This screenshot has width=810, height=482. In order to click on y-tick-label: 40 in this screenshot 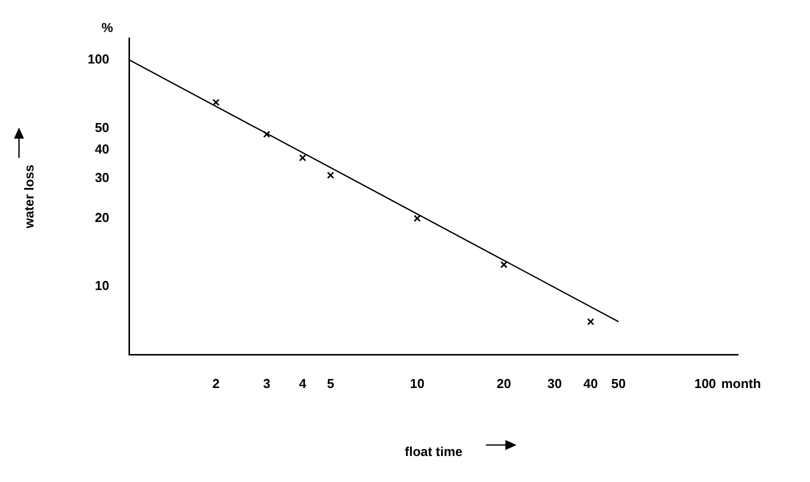, I will do `click(102, 149)`.